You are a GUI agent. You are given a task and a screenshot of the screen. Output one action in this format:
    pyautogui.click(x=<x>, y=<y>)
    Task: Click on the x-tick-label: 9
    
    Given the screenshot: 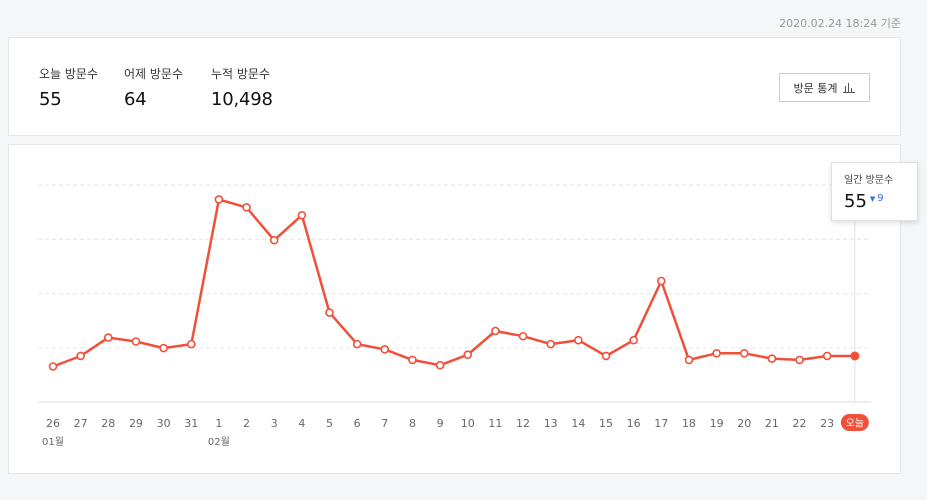 What is the action you would take?
    pyautogui.click(x=440, y=423)
    